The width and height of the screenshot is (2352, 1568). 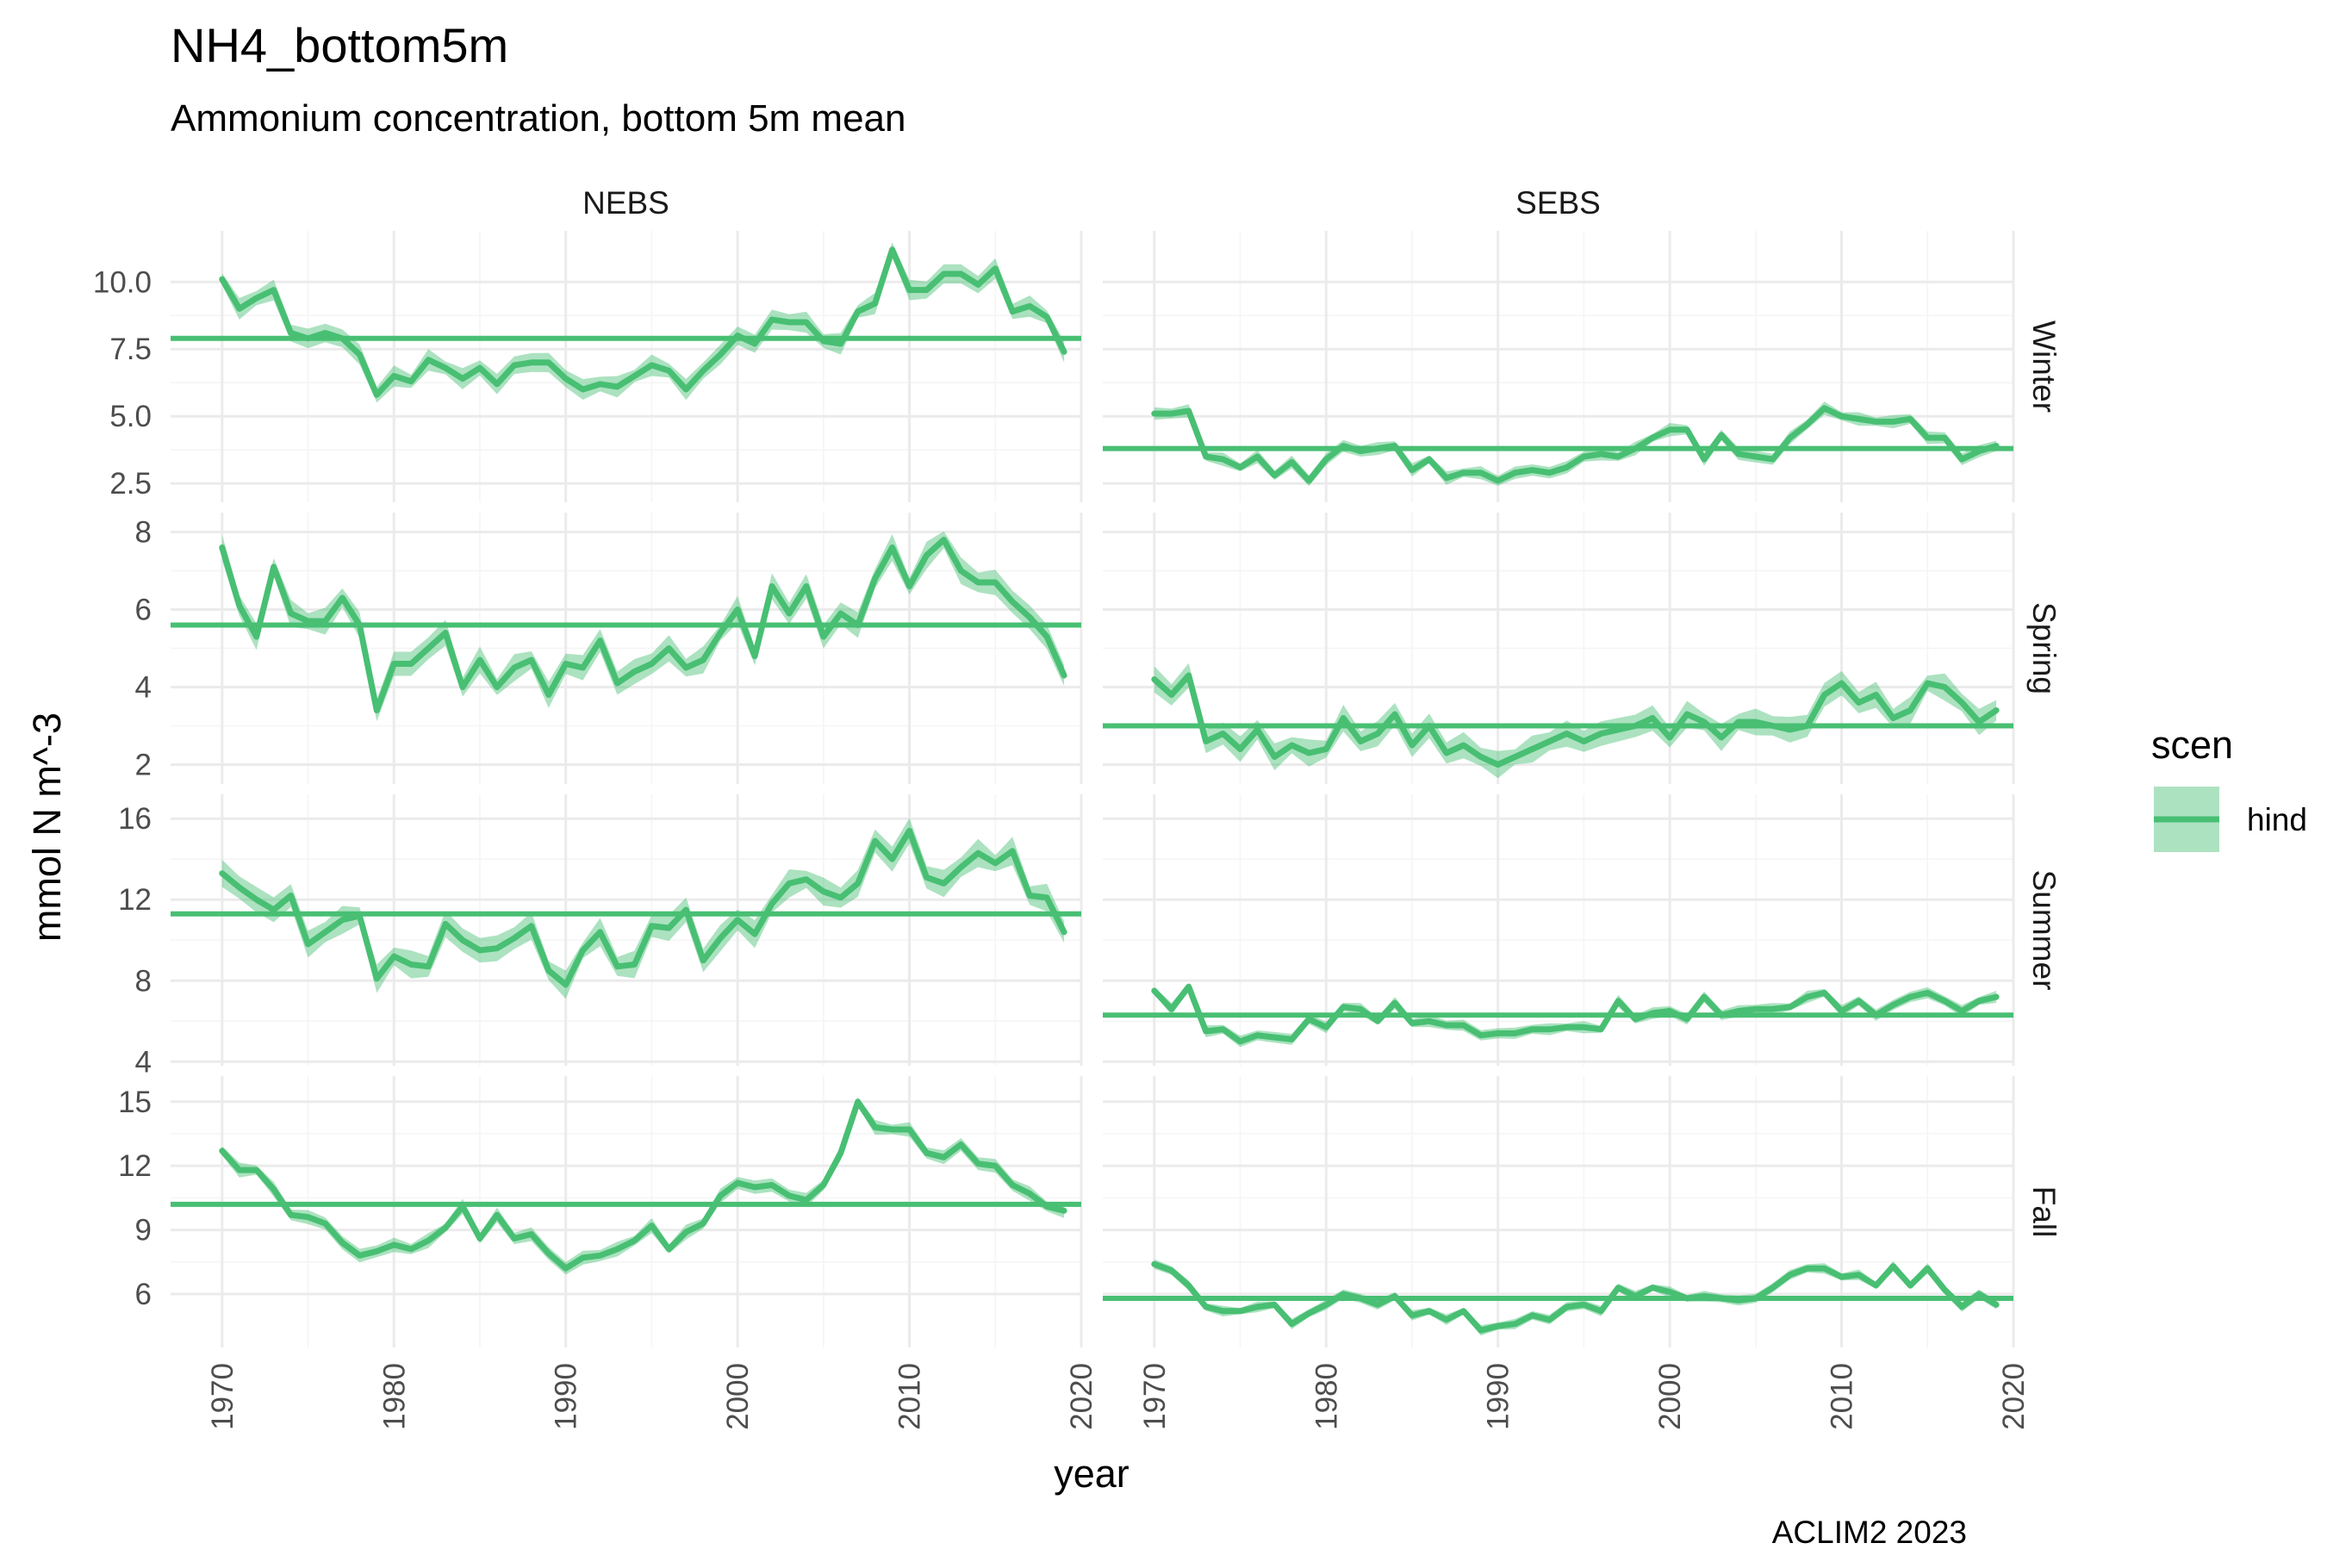 I want to click on panel-nebs-spring, so click(x=627, y=649).